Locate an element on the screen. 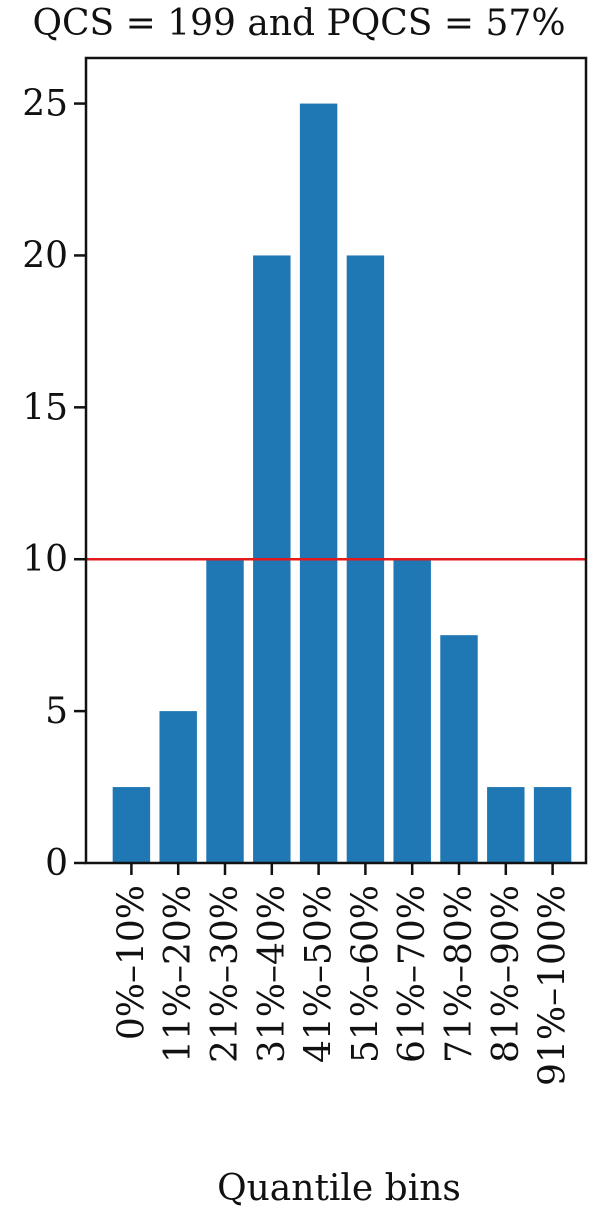 Image resolution: width=600 pixels, height=1209 pixels. y-tick-label: 15 is located at coordinates (45, 407).